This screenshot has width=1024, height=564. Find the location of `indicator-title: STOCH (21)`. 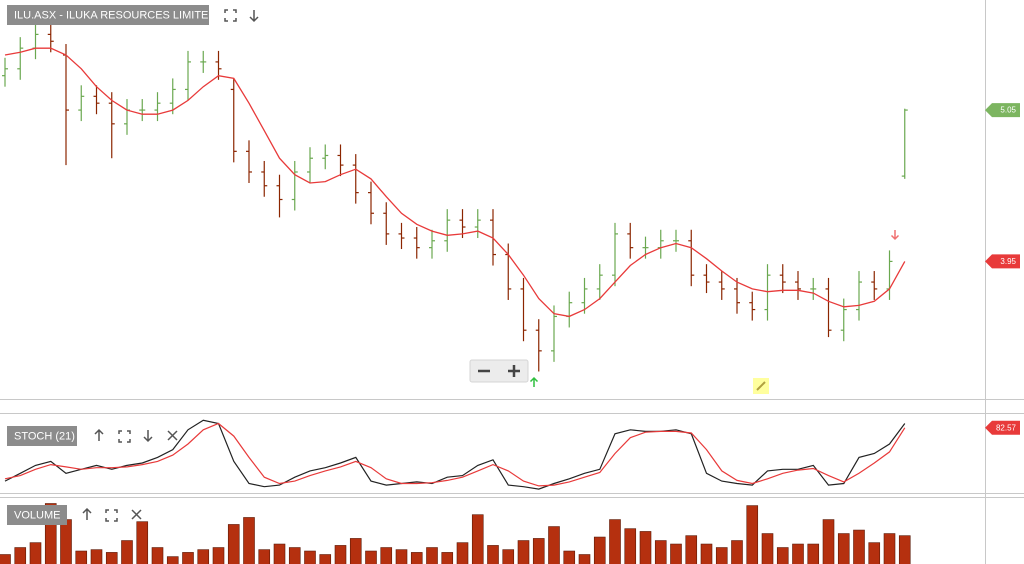

indicator-title: STOCH (21) is located at coordinates (44, 436).